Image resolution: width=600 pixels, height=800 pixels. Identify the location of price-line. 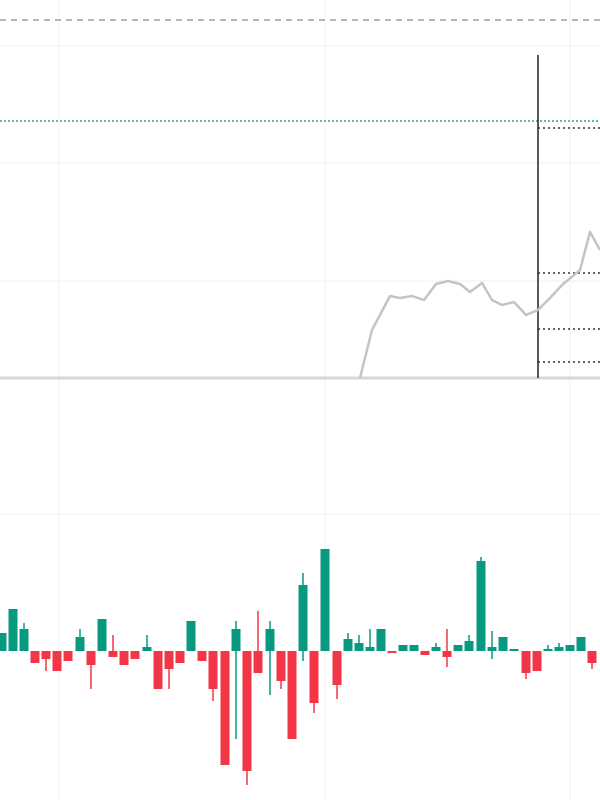
(479, 304).